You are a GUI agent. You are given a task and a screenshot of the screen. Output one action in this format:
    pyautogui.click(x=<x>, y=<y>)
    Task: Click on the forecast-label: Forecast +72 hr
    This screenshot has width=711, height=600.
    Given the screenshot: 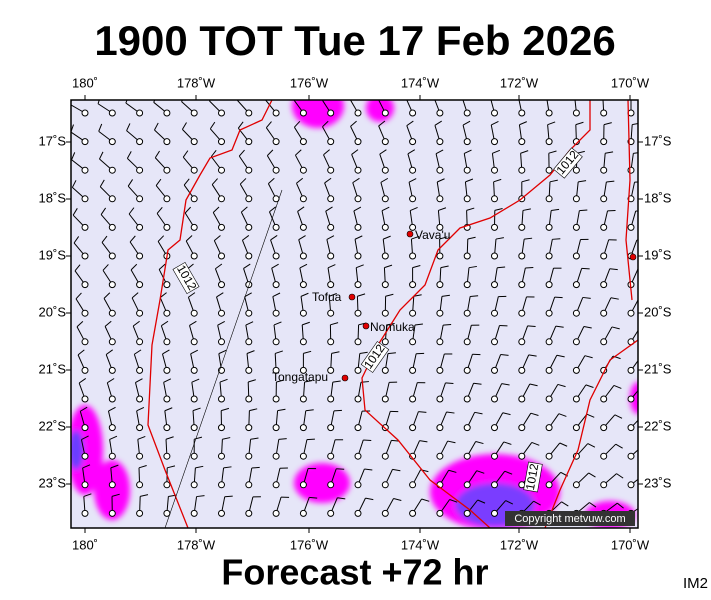 What is the action you would take?
    pyautogui.click(x=354, y=572)
    